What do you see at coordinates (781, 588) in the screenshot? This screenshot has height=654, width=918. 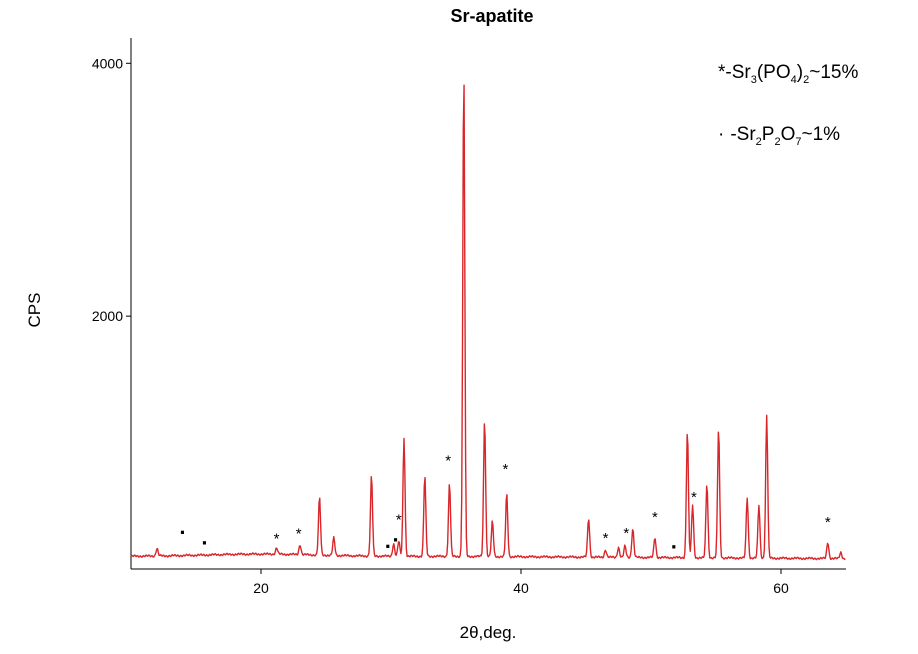 I see `x-tick-label: 60` at bounding box center [781, 588].